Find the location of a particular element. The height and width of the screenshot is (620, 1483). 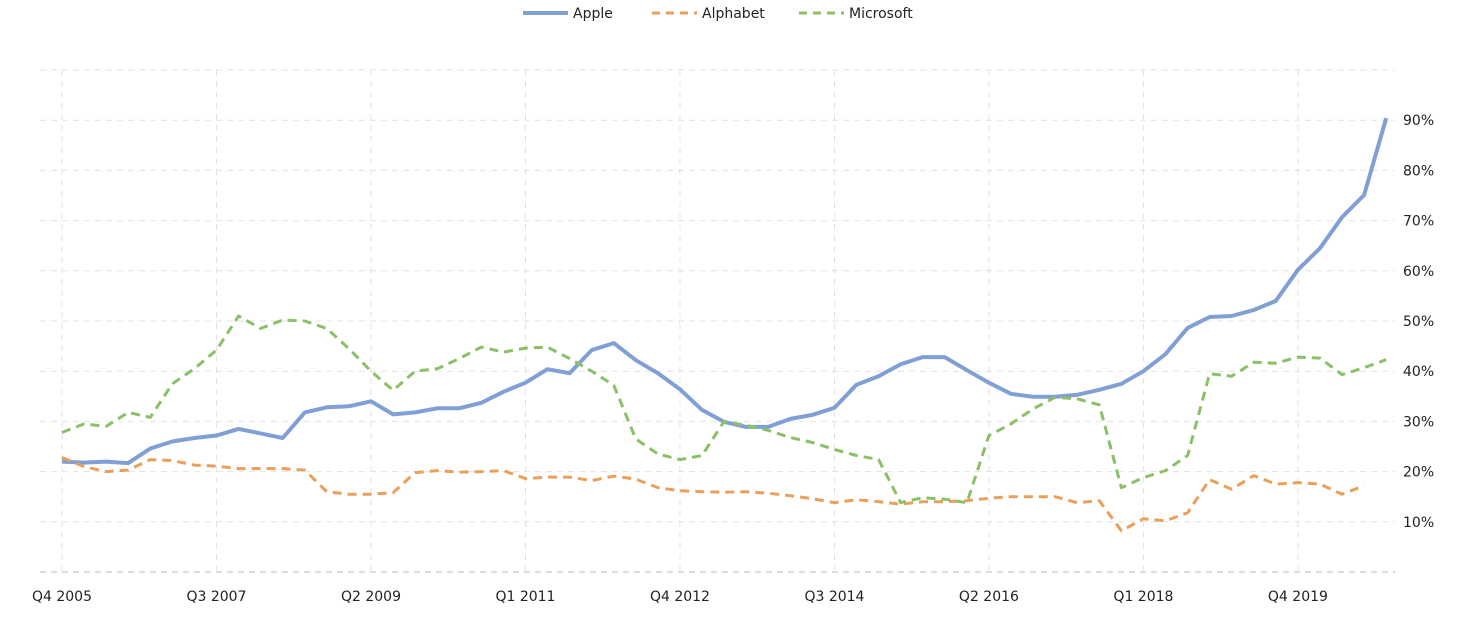

y-tick-label: 90% is located at coordinates (1418, 121).